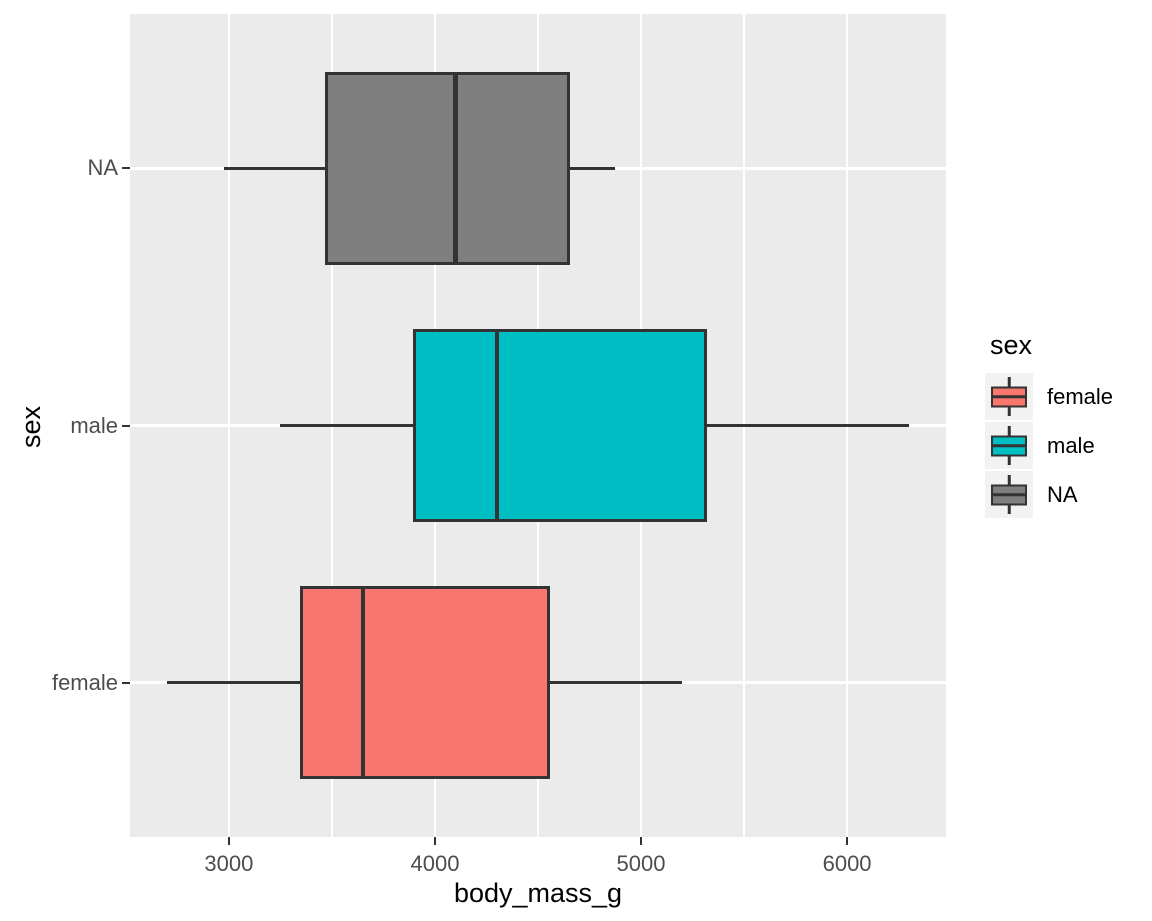 The image size is (1152, 921). What do you see at coordinates (641, 863) in the screenshot?
I see `x-tick-label-5000: 5000` at bounding box center [641, 863].